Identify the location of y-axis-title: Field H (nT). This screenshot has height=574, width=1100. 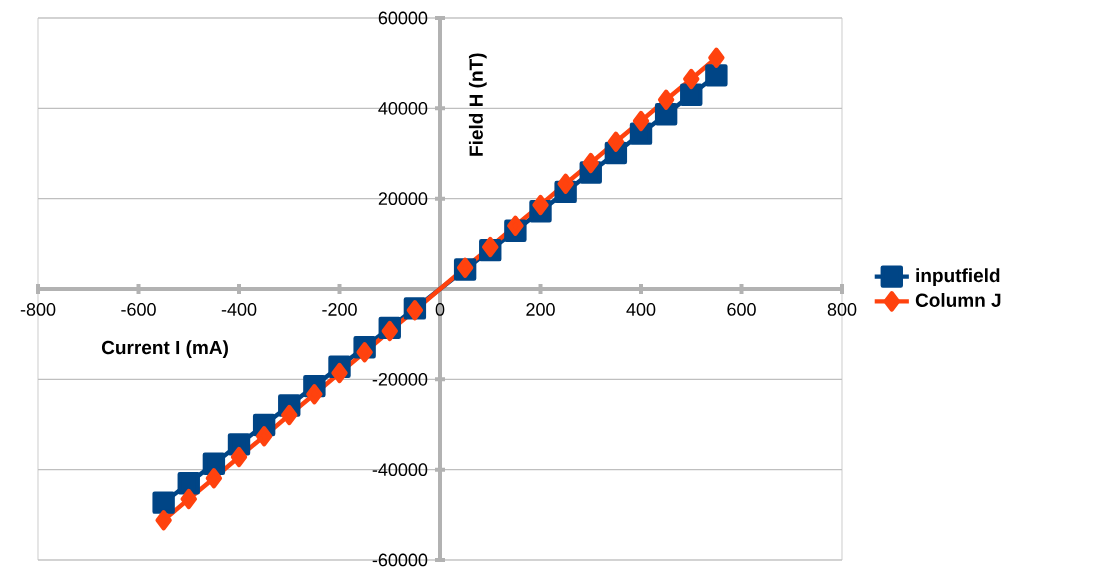
(477, 104).